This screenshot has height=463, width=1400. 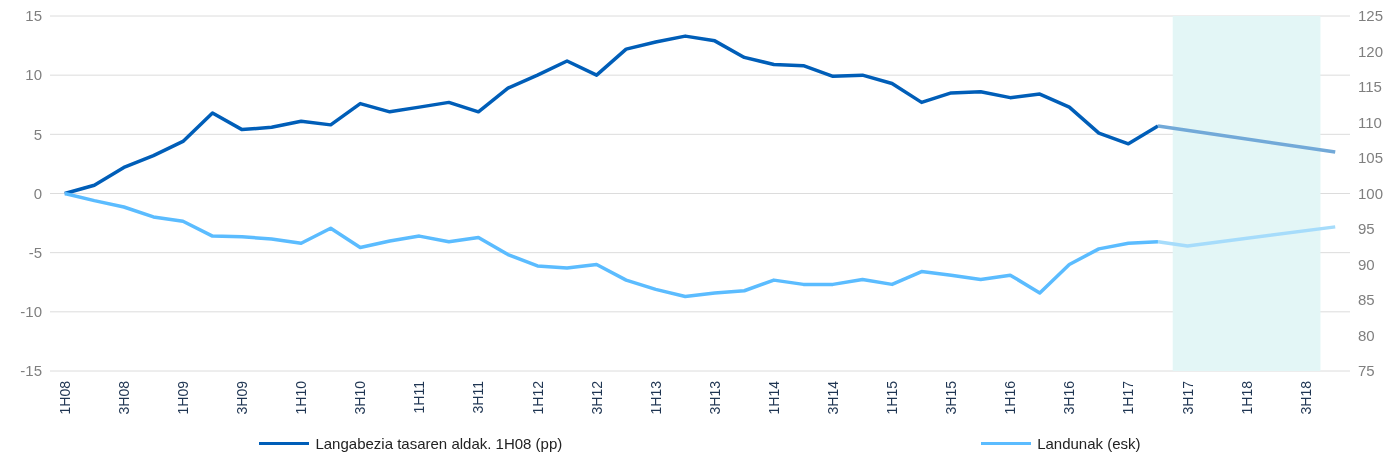 I want to click on y2-tick-label: 115, so click(x=1370, y=87).